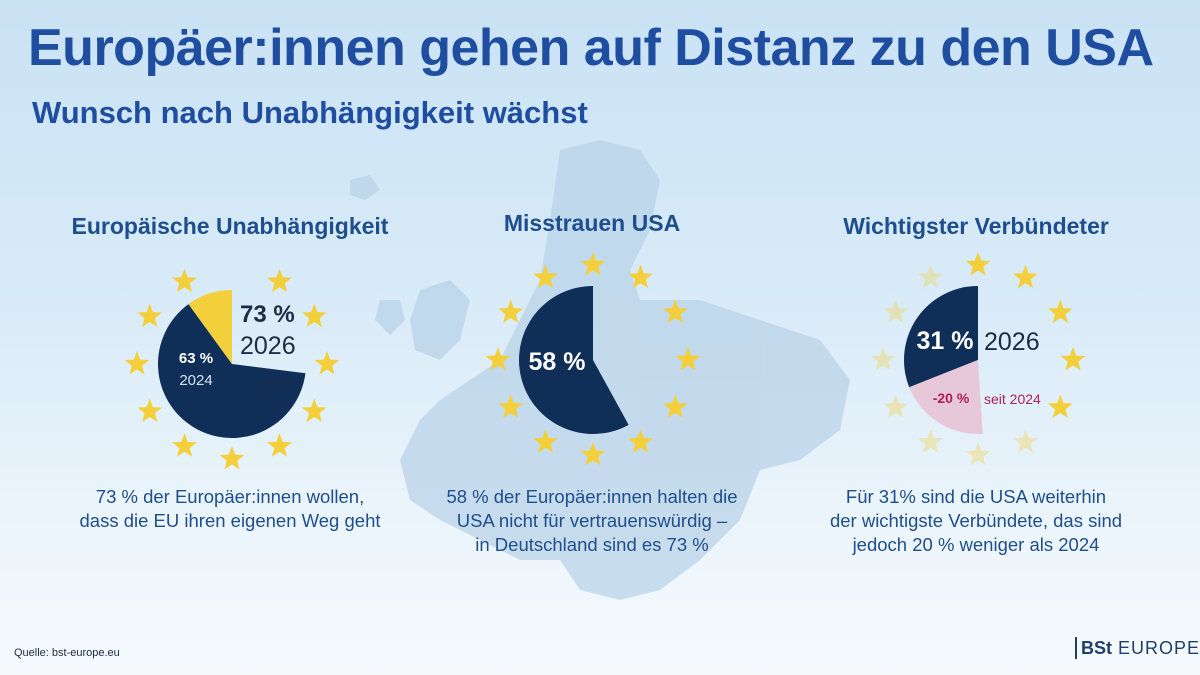  Describe the element at coordinates (67, 653) in the screenshot. I see `source-note: Quelle: bst-europe.eu` at that location.